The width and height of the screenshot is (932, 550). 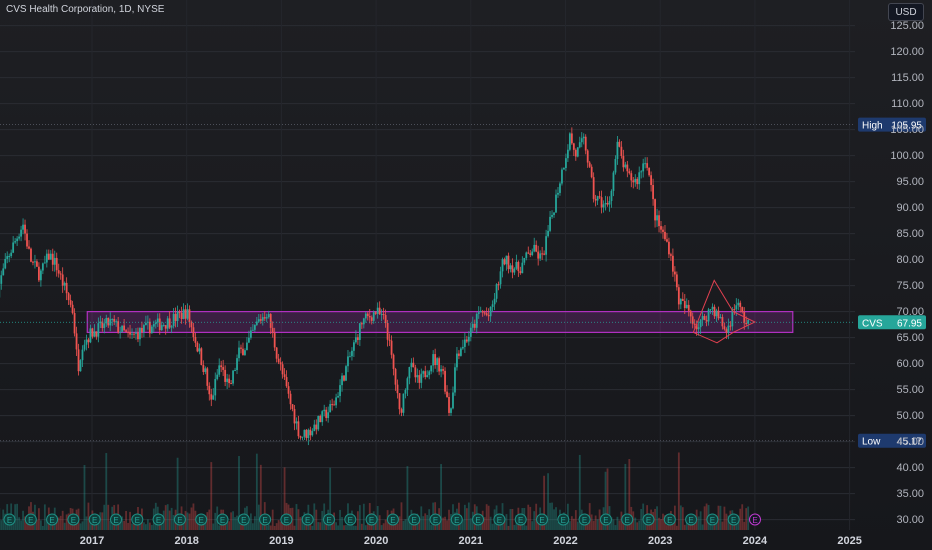 What do you see at coordinates (872, 126) in the screenshot?
I see `high-label: High` at bounding box center [872, 126].